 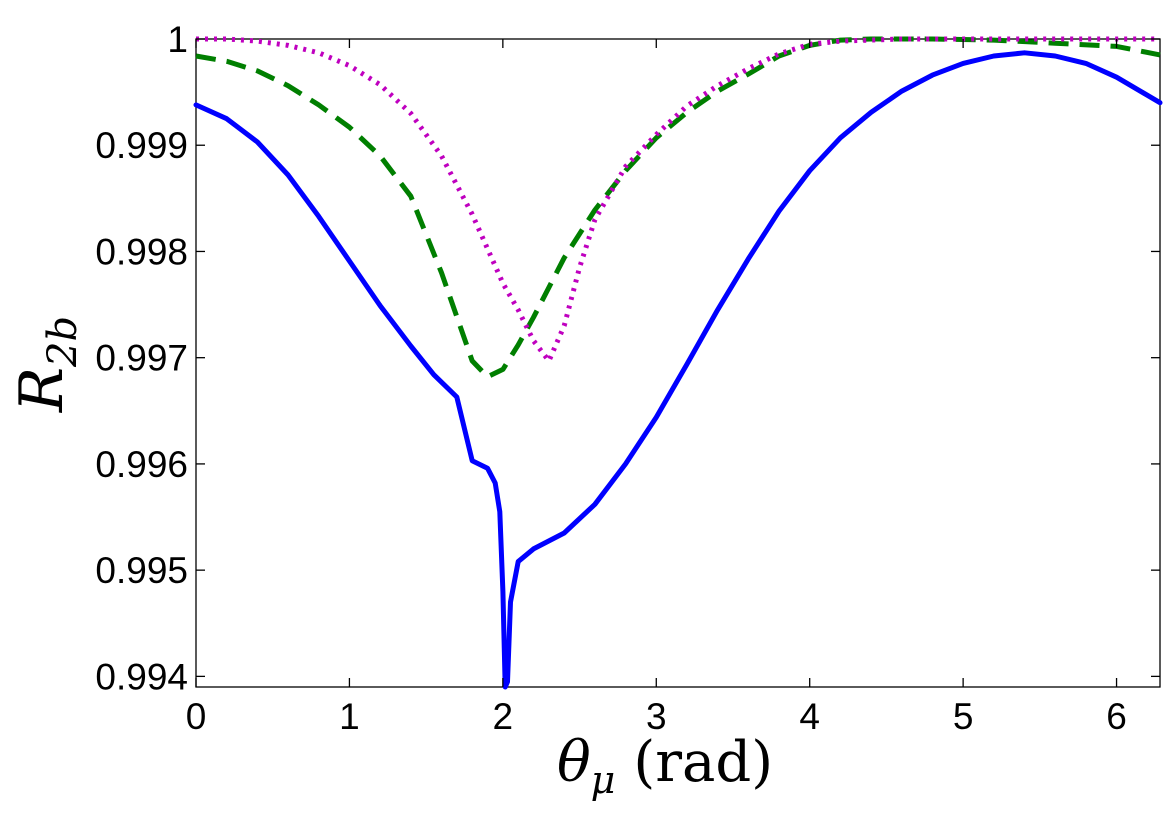 I want to click on x-axis-label-symbol: θ, so click(x=574, y=762).